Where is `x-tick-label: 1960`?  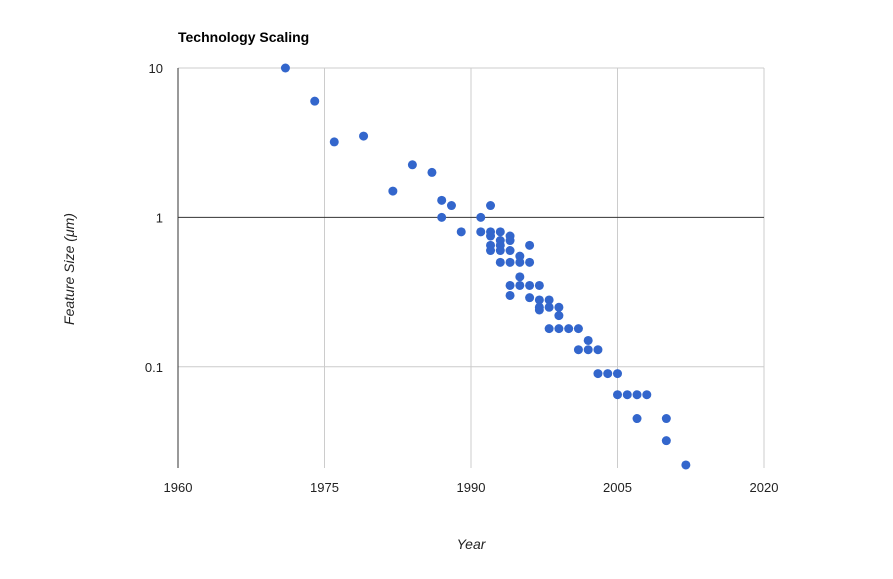
x-tick-label: 1960 is located at coordinates (178, 487).